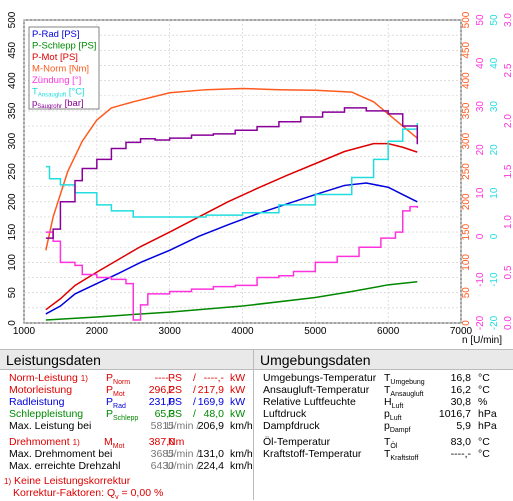 The height and width of the screenshot is (501, 513). What do you see at coordinates (60, 69) in the screenshot?
I see `legend-entry: M-Norm [Nm]` at bounding box center [60, 69].